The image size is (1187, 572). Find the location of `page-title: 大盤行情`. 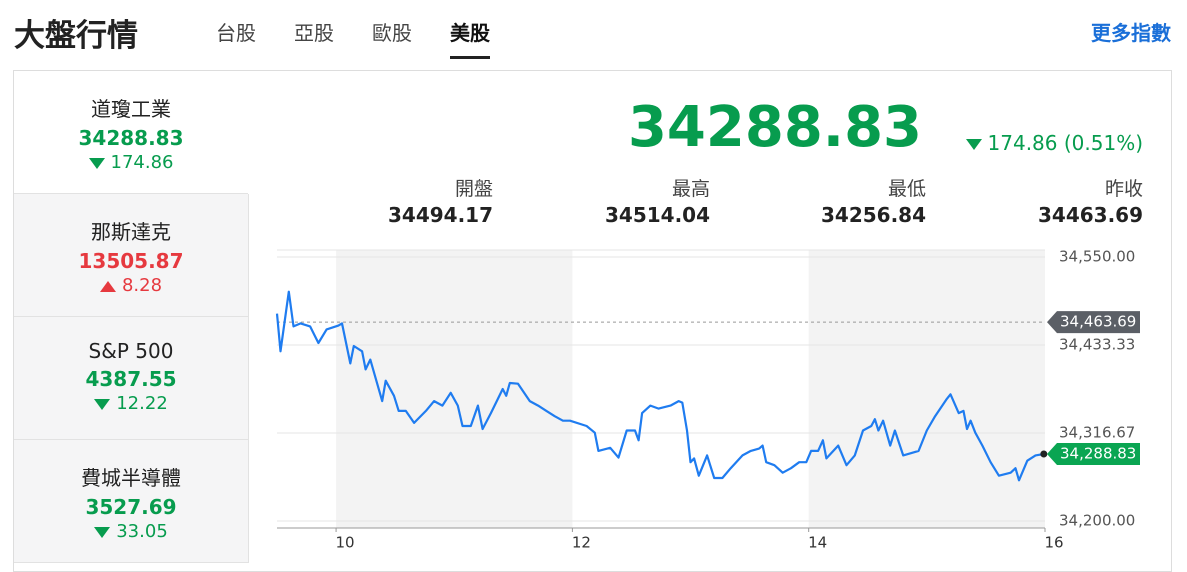

page-title: 大盤行情 is located at coordinates (76, 36).